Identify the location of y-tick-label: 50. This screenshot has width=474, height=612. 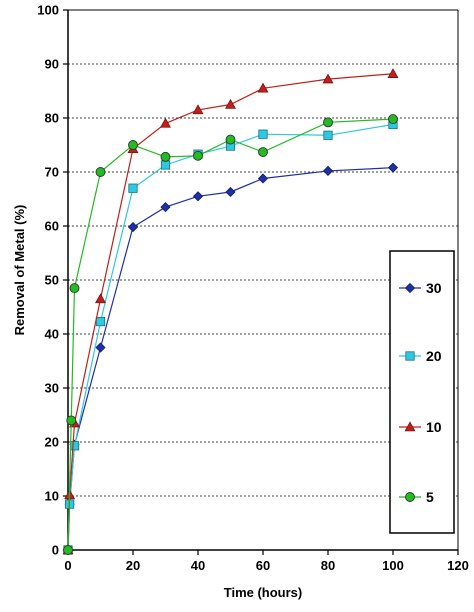
(52, 280).